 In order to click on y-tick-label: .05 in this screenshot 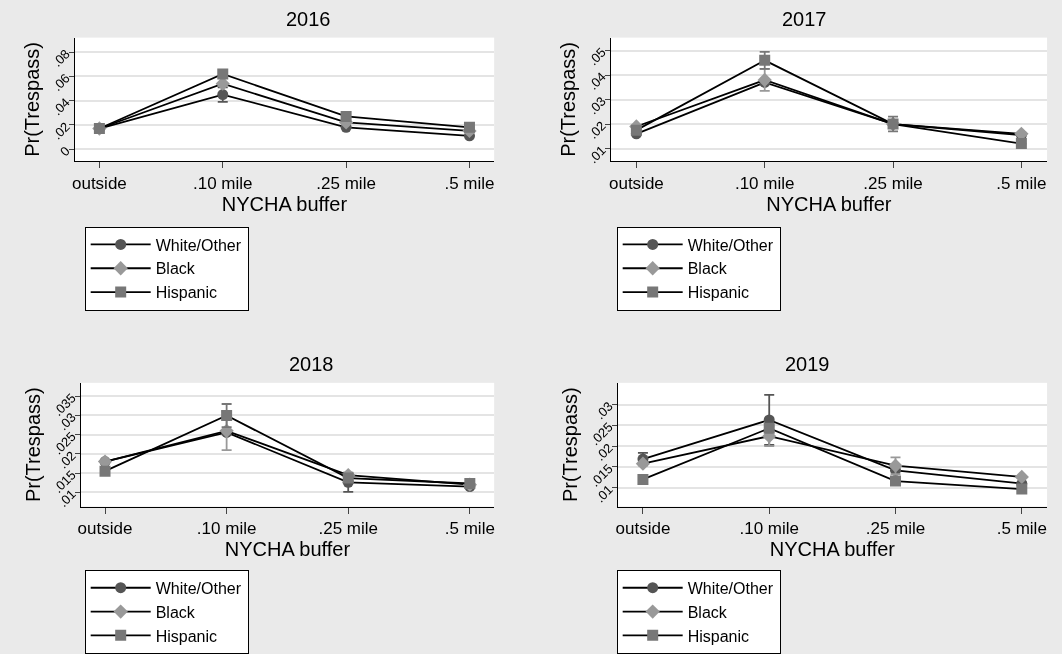, I will do `click(597, 56)`.